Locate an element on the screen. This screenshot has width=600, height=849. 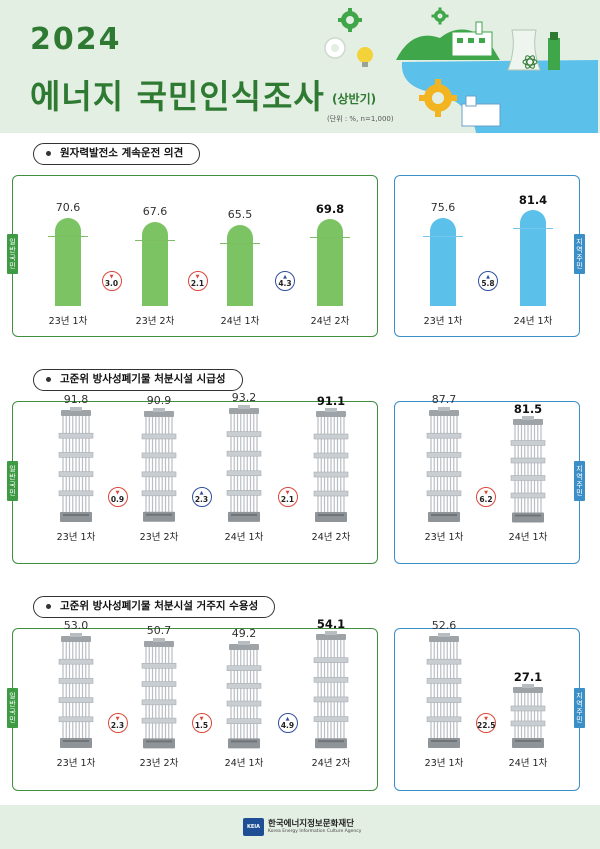
category-label-3-1: 24년 1차 is located at coordinates (528, 537).